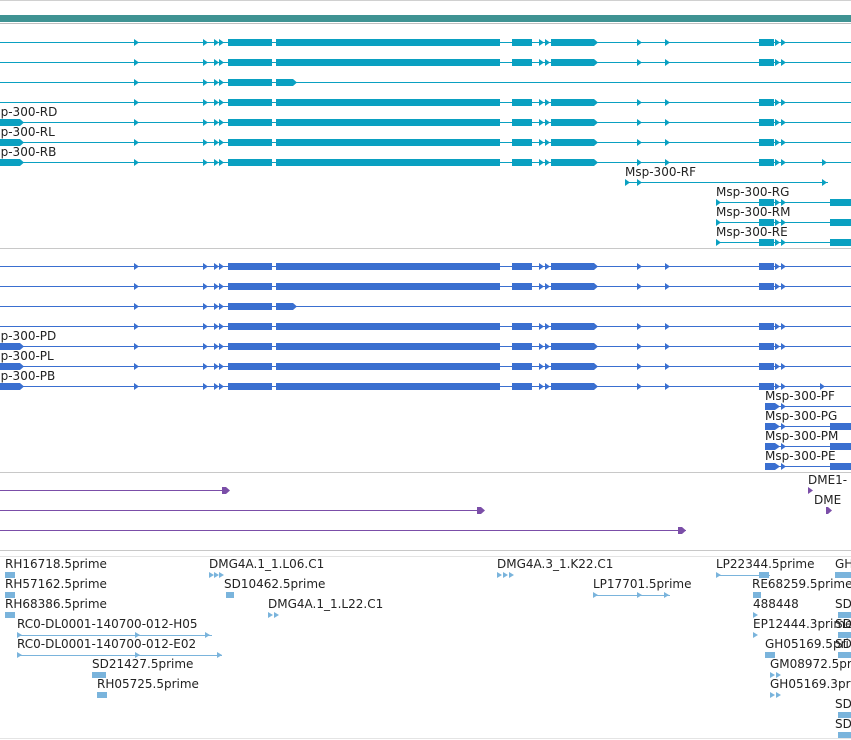 This screenshot has width=851, height=740. Describe the element at coordinates (828, 480) in the screenshot. I see `match-label-1: DME1-` at that location.